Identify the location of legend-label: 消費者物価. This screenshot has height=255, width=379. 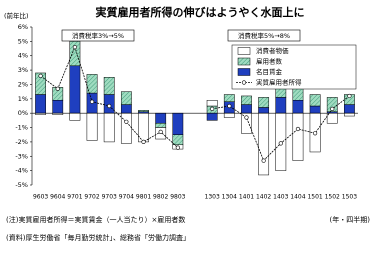
(272, 50).